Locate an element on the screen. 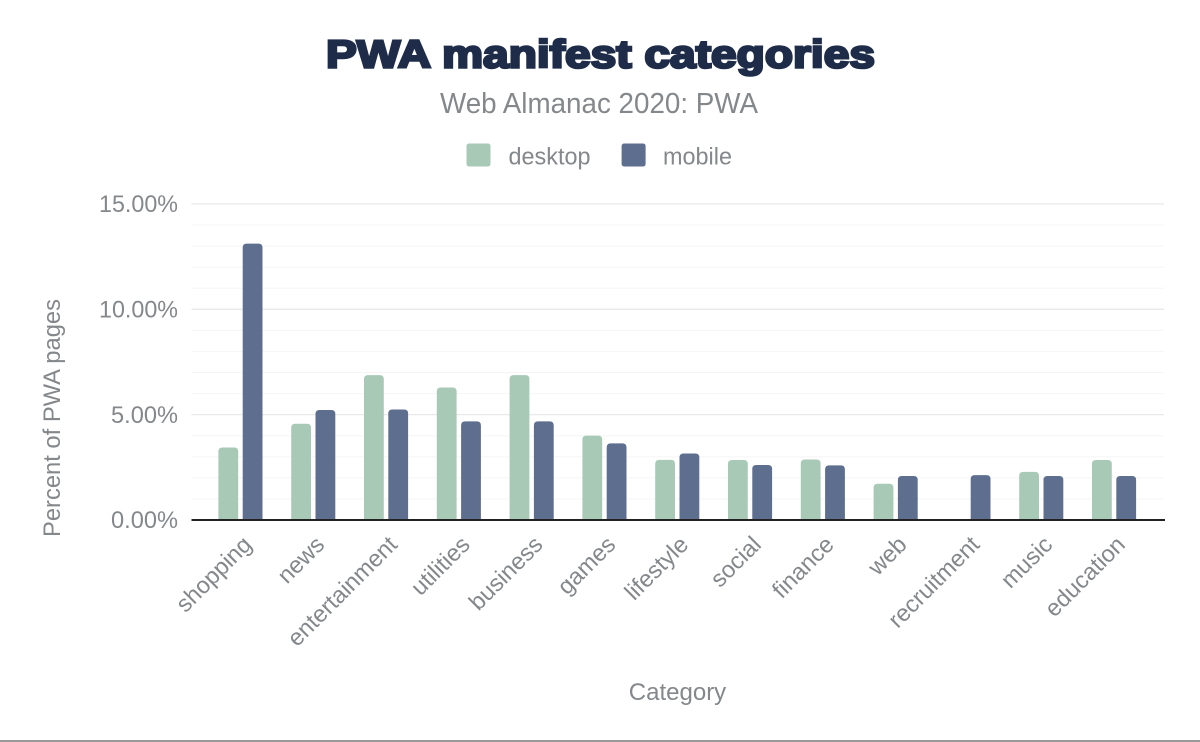 This screenshot has height=742, width=1200. svg-text: 15.00% is located at coordinates (138, 204).